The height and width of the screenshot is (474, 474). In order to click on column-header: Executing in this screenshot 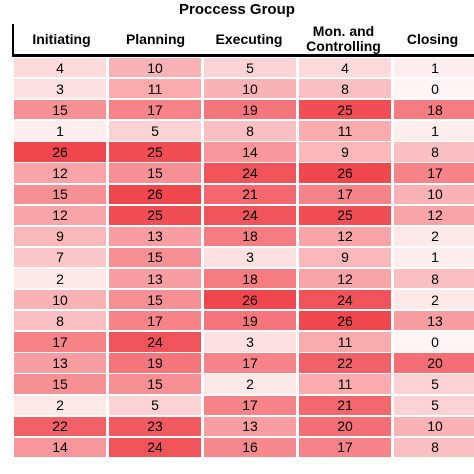, I will do `click(249, 38)`.